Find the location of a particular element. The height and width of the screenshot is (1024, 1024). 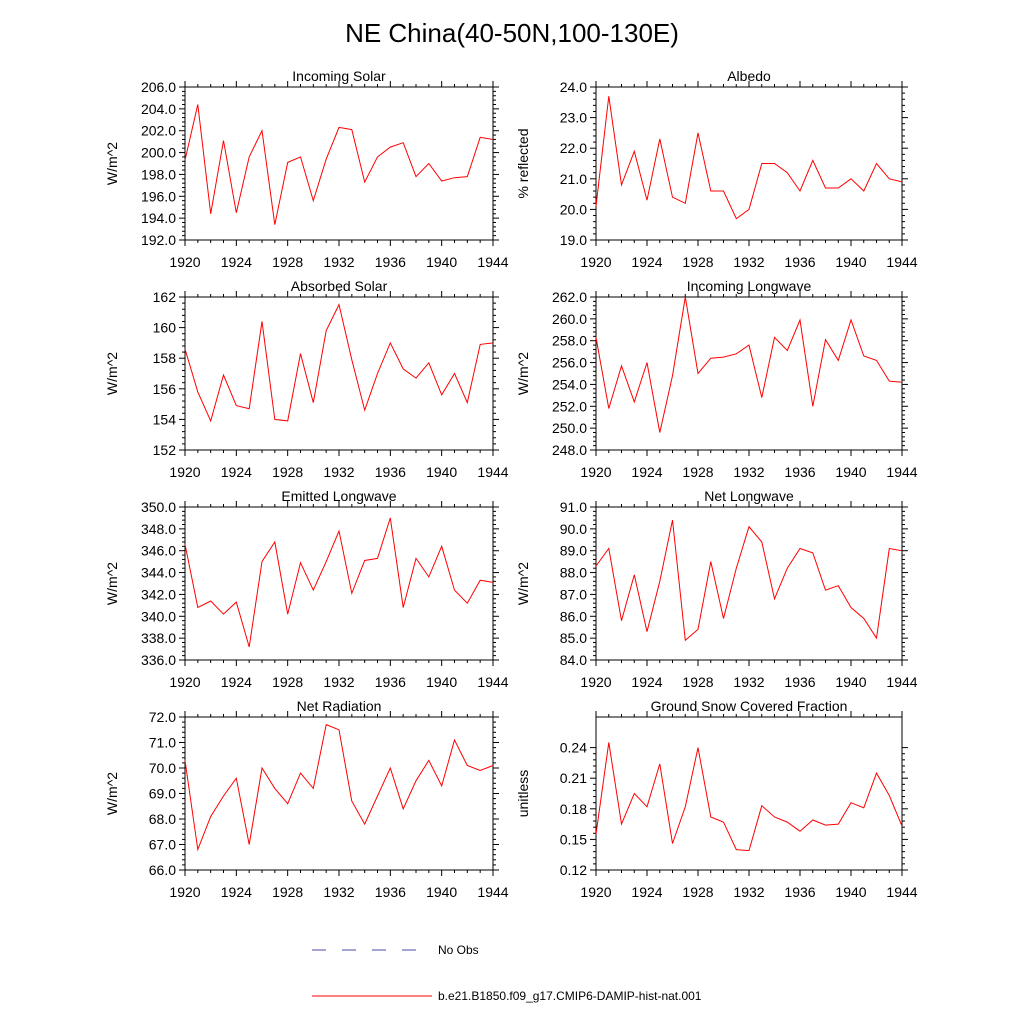

y-tick-label: 24.0 is located at coordinates (573, 87).